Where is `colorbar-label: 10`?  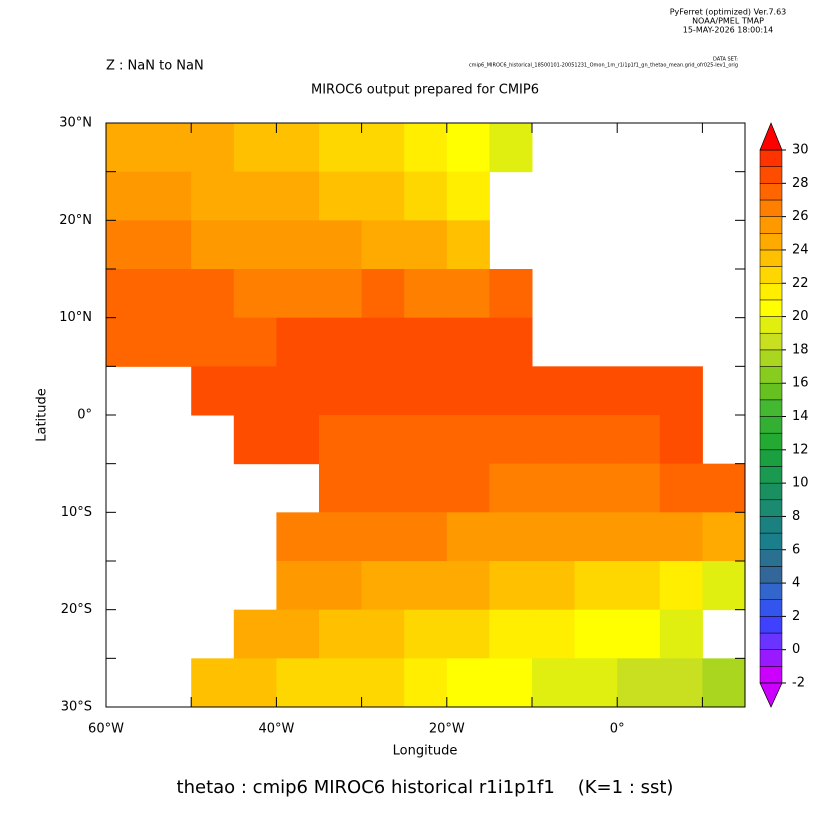
colorbar-label: 10 is located at coordinates (800, 483).